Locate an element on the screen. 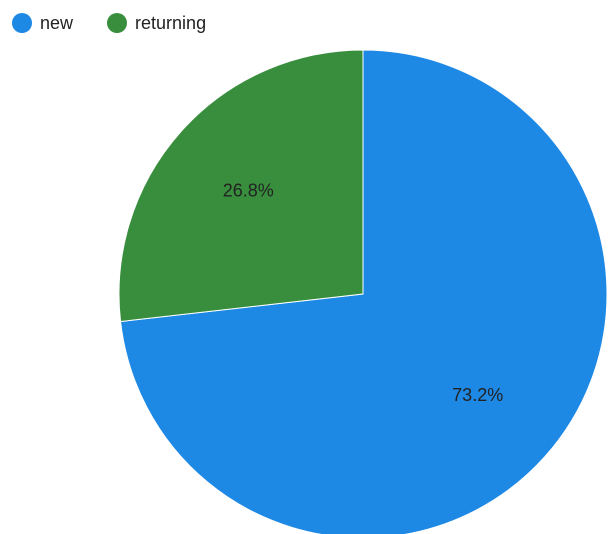  legend-label-new: new is located at coordinates (57, 23).